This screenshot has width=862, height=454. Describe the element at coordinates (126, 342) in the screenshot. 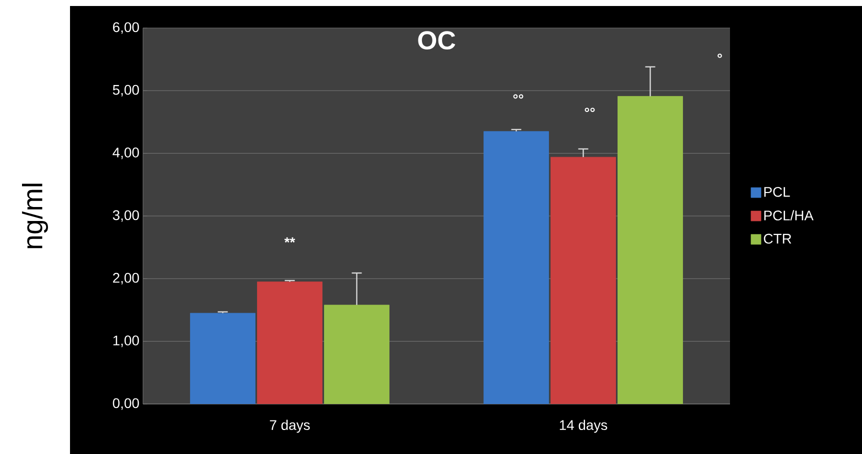

I see `y-tick-label: 1,00` at that location.